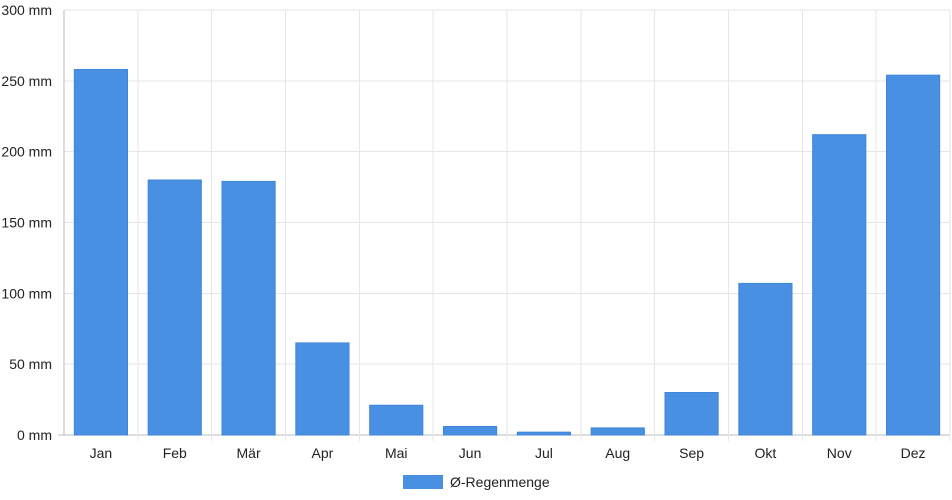 Image resolution: width=952 pixels, height=500 pixels. I want to click on y-axis-tick-labels: 0 mm 50 mm 100 mm 150 mm 200 mm 250 mm 300 mm, so click(26, 222).